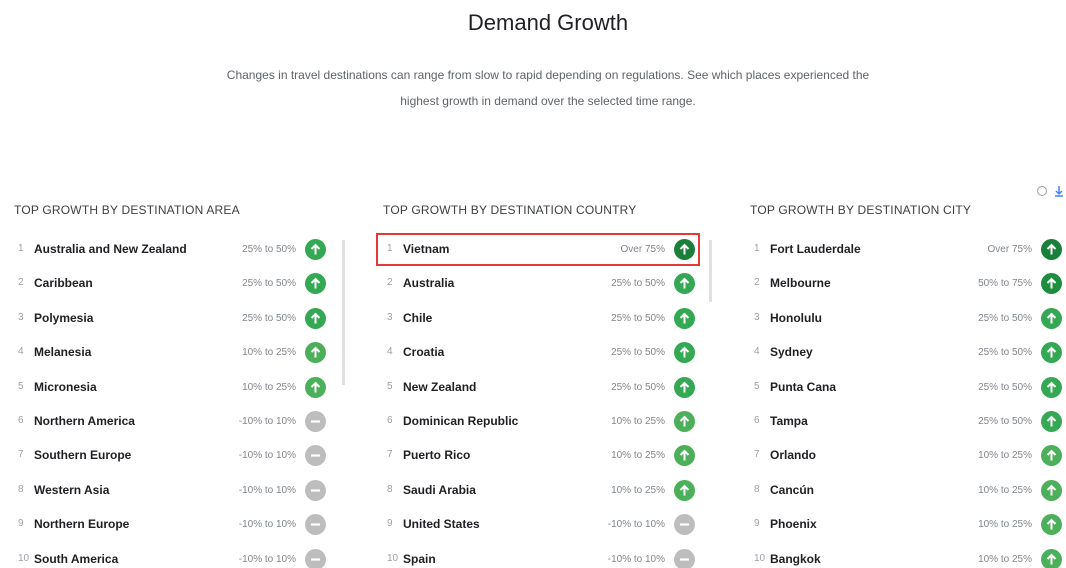 The width and height of the screenshot is (1066, 568). Describe the element at coordinates (642, 249) in the screenshot. I see `growth-range: Over 75%` at that location.